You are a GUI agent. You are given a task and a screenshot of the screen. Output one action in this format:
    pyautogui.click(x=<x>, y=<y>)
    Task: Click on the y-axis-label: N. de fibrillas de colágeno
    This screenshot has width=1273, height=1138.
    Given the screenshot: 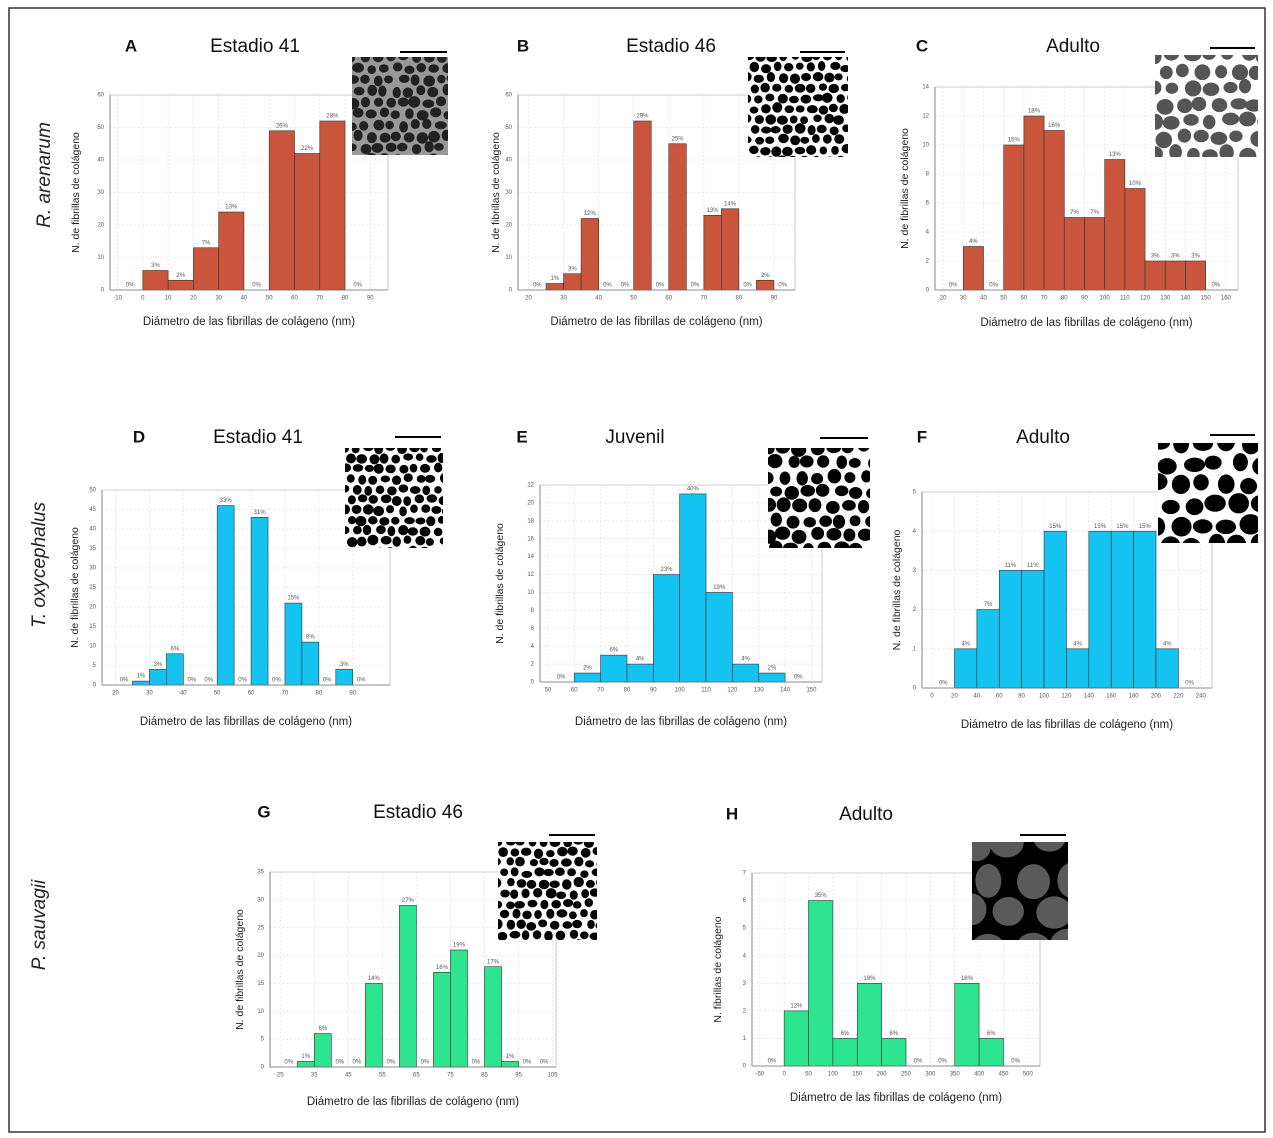 What is the action you would take?
    pyautogui.click(x=240, y=969)
    